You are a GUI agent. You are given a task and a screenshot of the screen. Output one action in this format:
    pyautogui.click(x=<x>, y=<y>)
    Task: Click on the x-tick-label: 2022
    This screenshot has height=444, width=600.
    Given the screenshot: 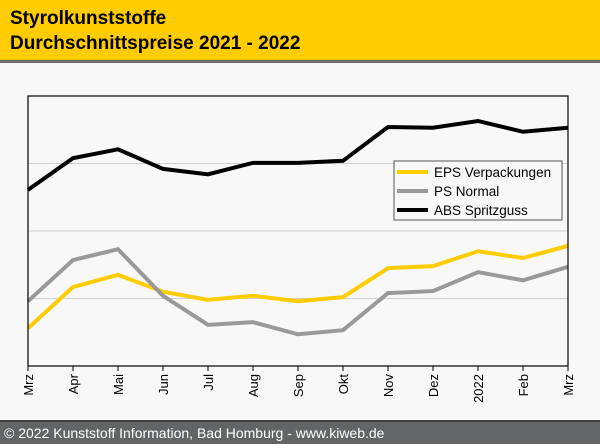 What is the action you would take?
    pyautogui.click(x=478, y=388)
    